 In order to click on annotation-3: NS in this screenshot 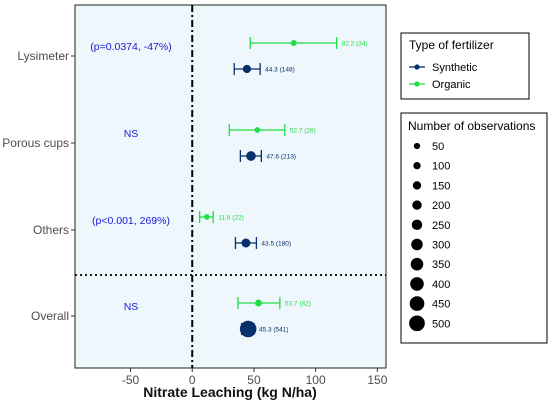, I will do `click(131, 307)`.